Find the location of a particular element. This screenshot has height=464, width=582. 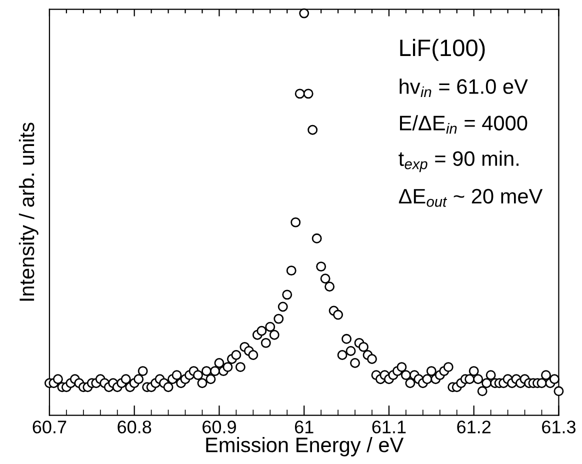

x-tick-label: 61 is located at coordinates (304, 427).